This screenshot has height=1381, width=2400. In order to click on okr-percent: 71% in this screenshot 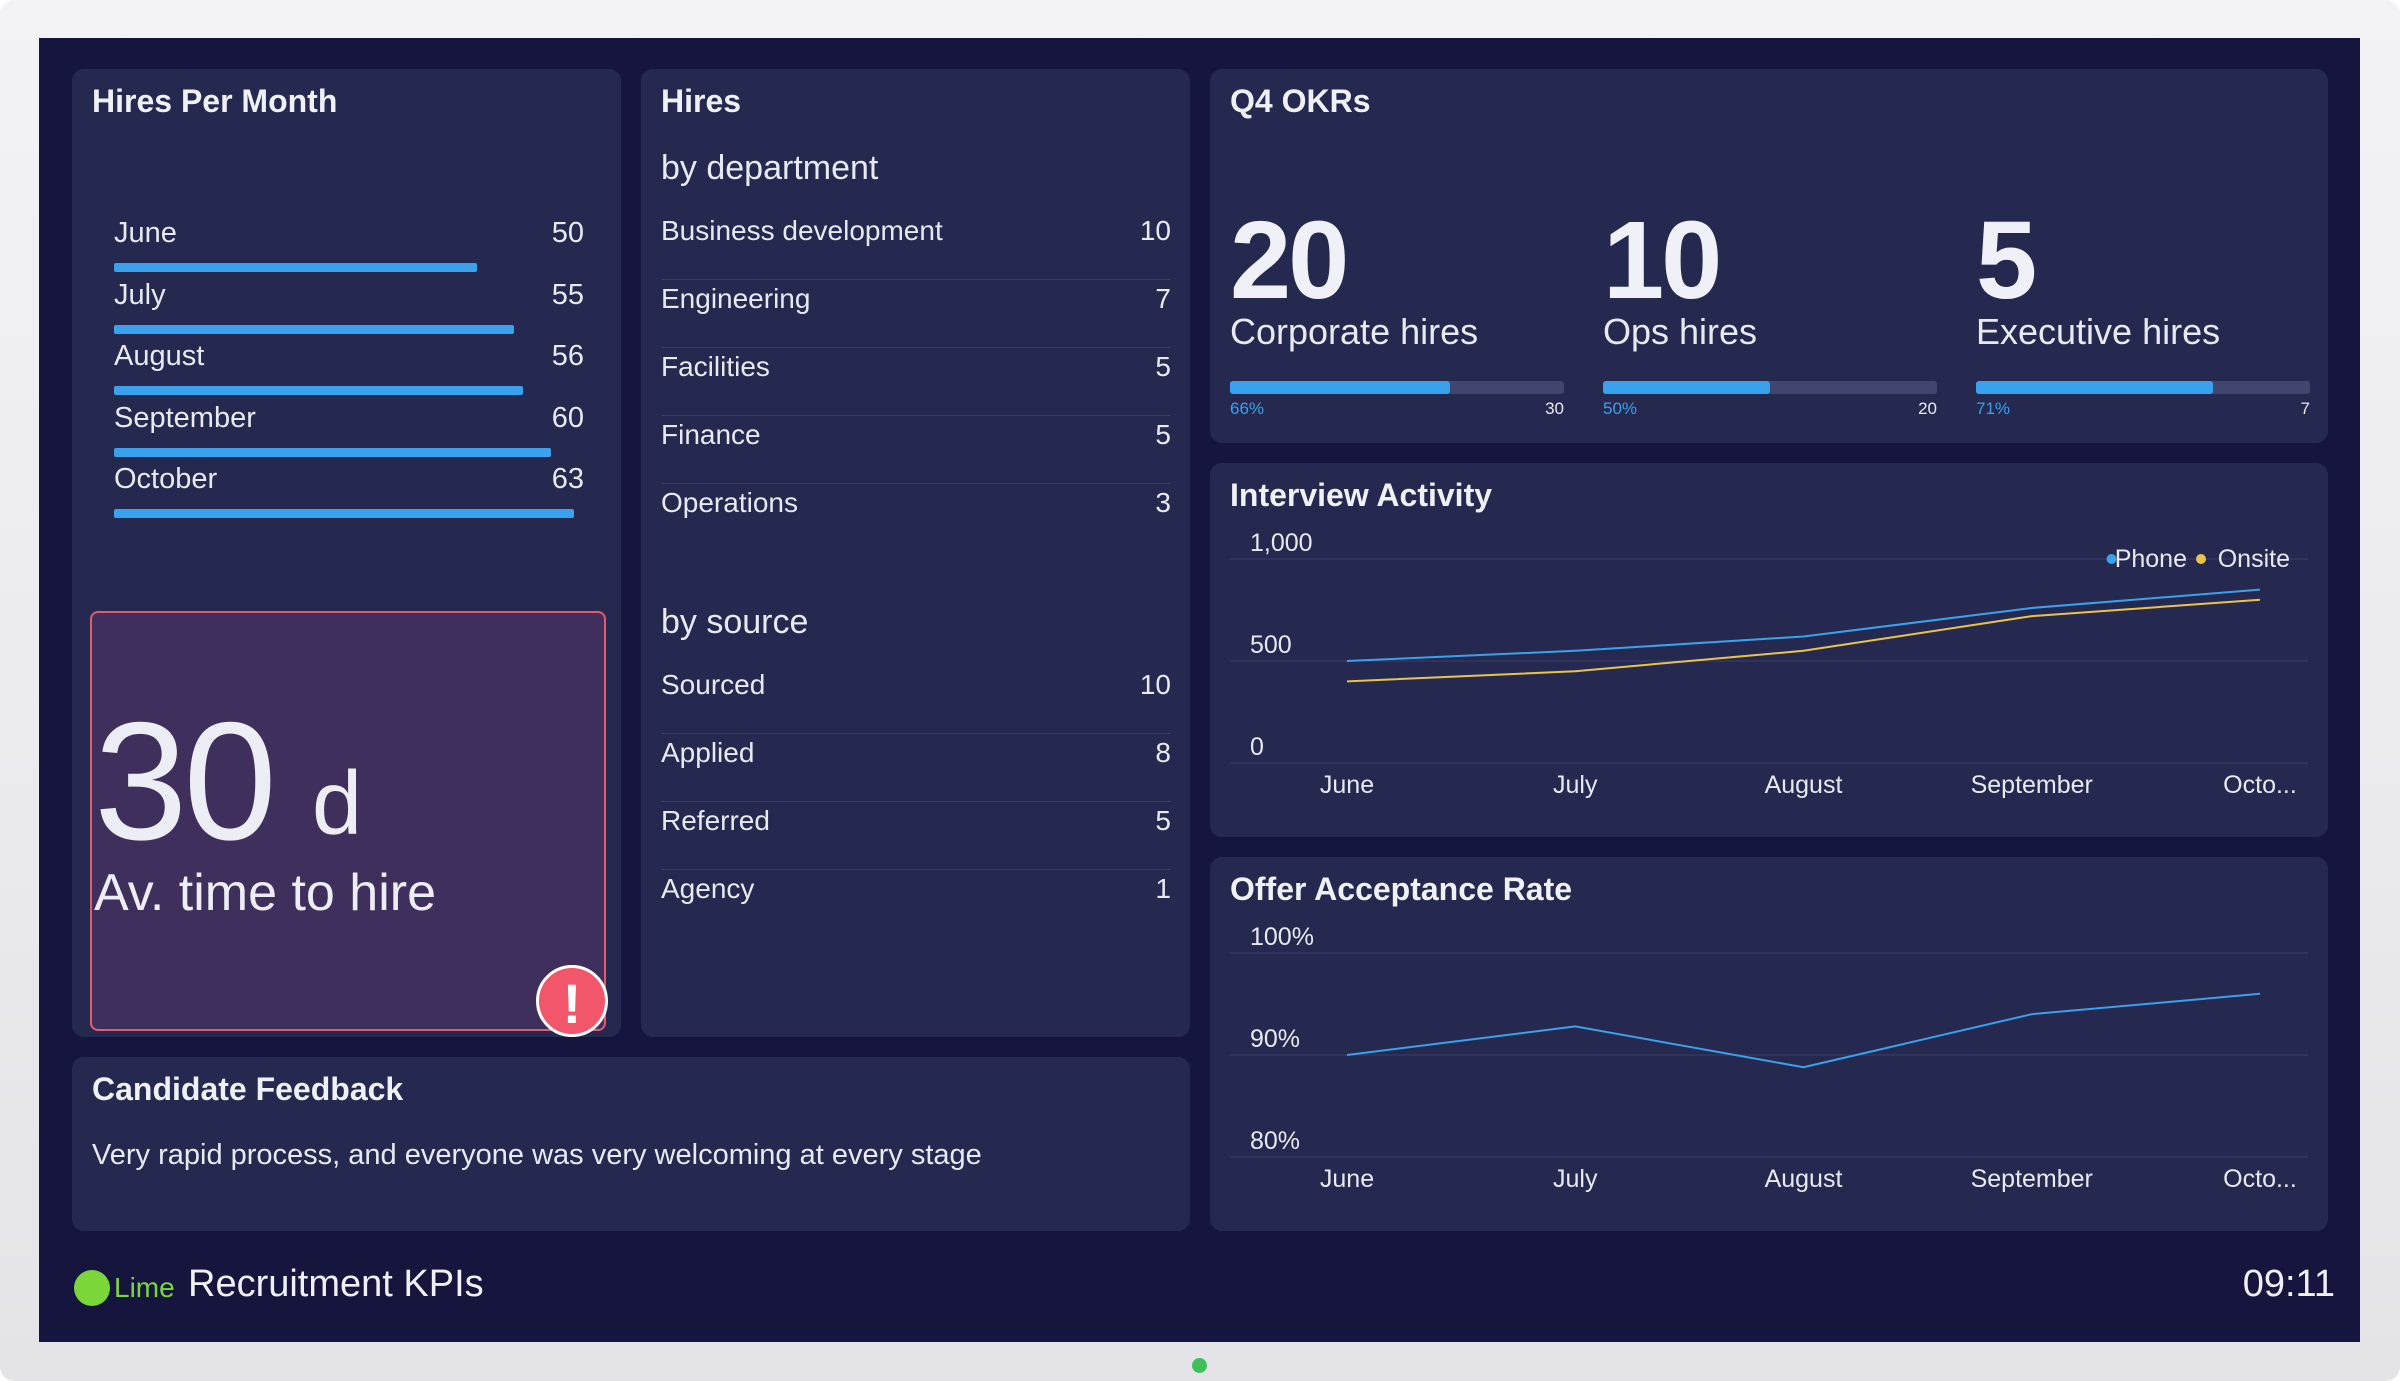, I will do `click(1993, 408)`.